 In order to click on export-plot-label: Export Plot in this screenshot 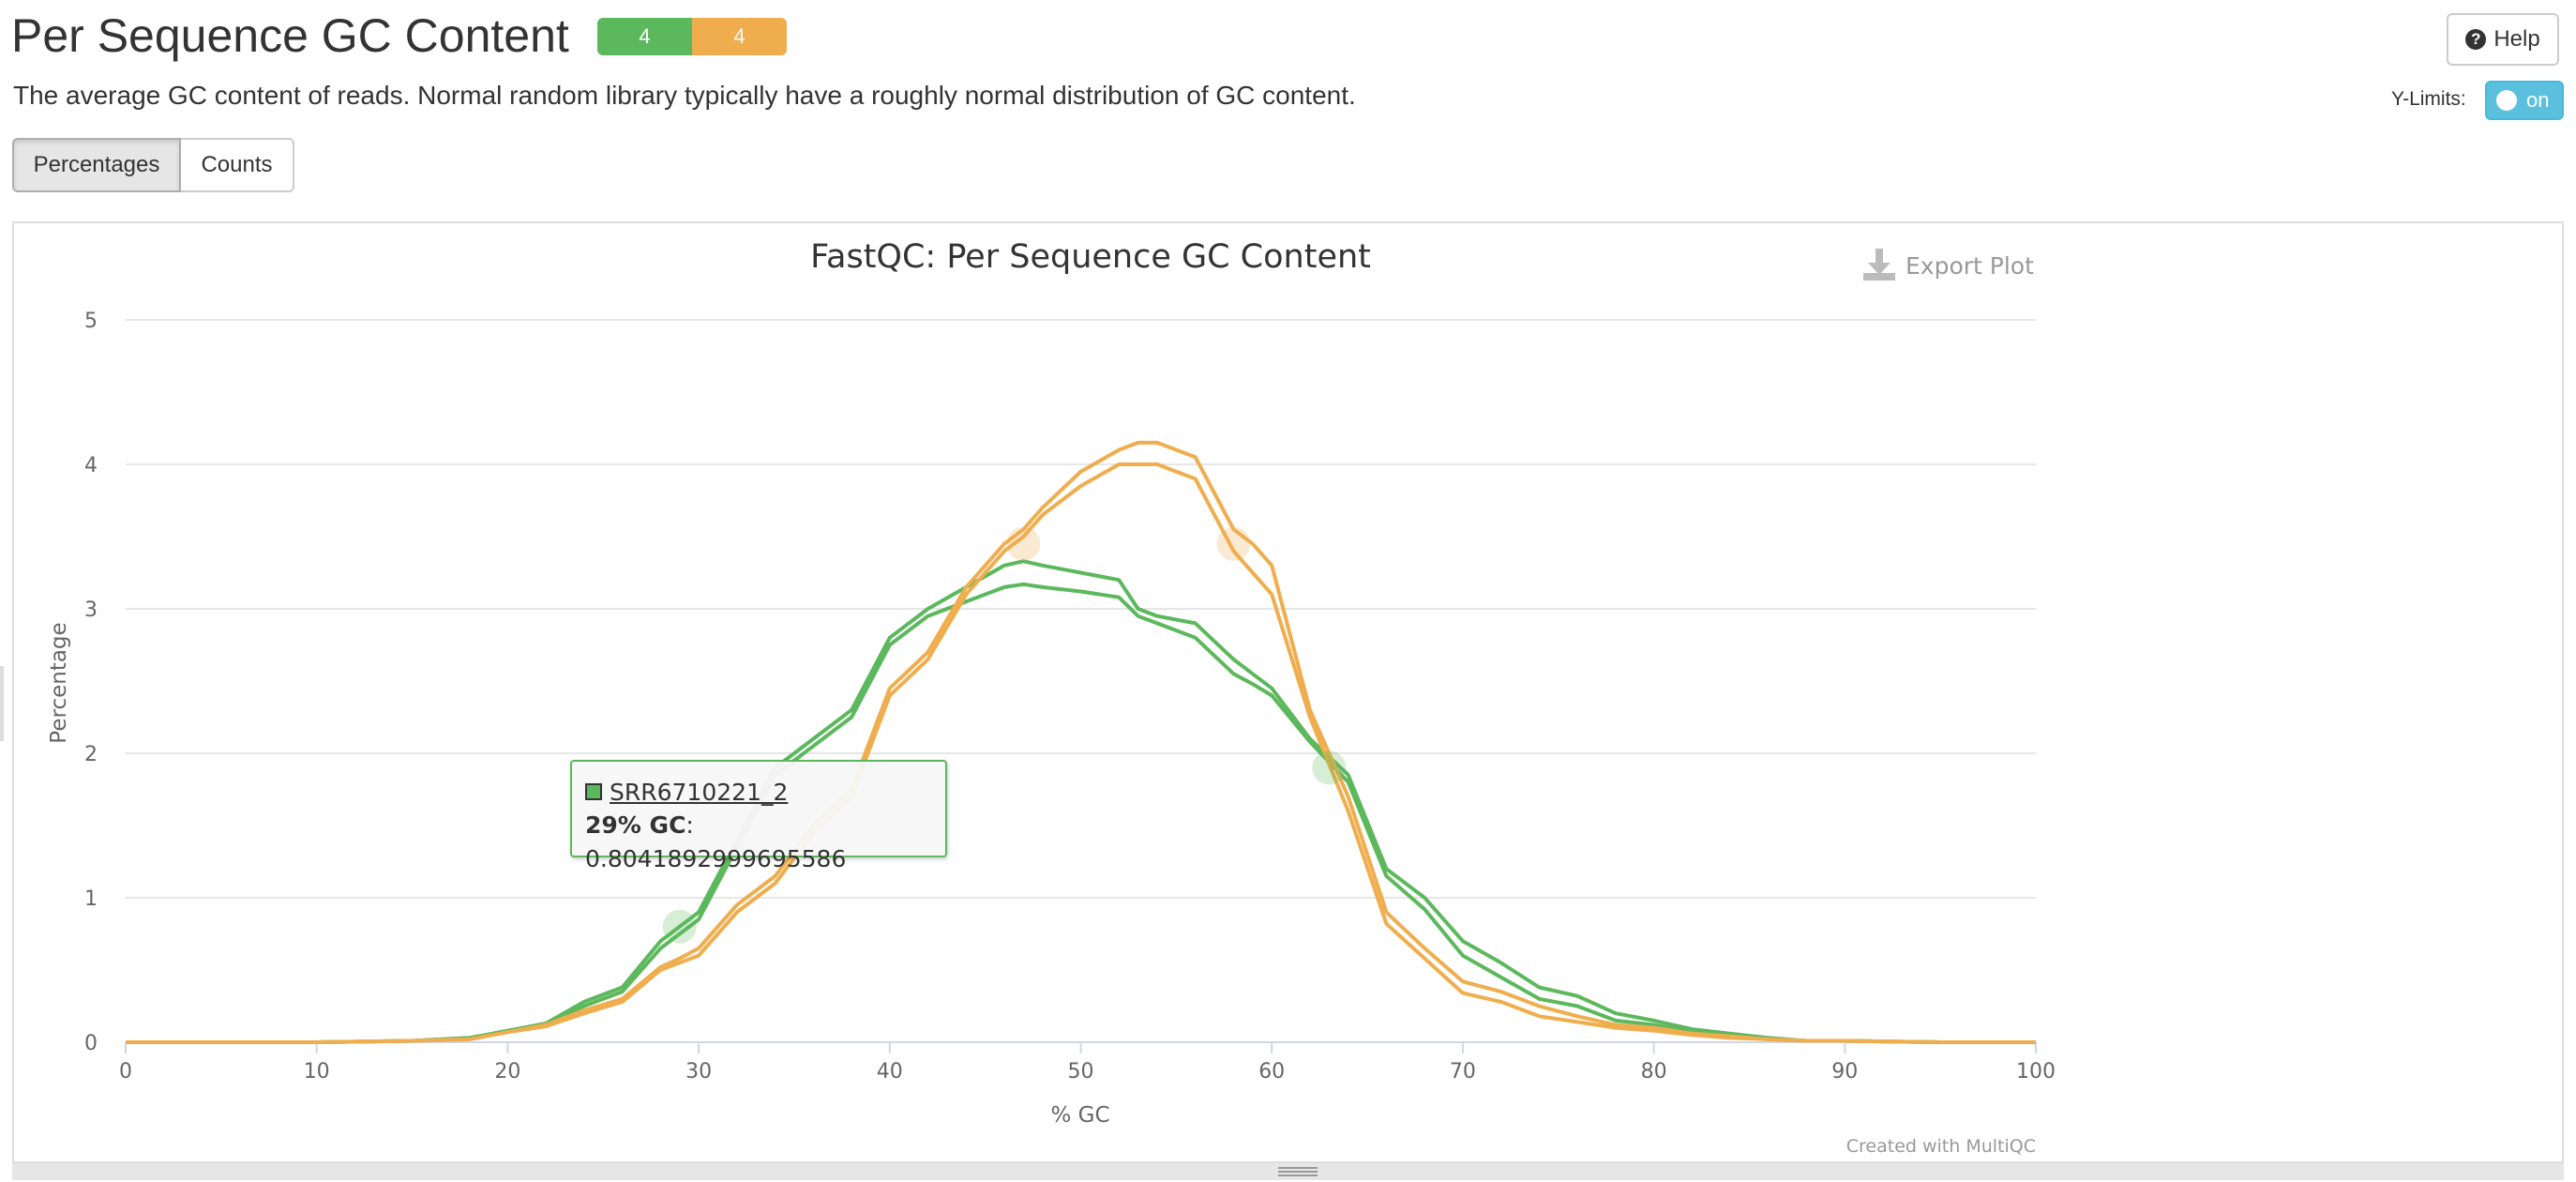, I will do `click(1970, 266)`.